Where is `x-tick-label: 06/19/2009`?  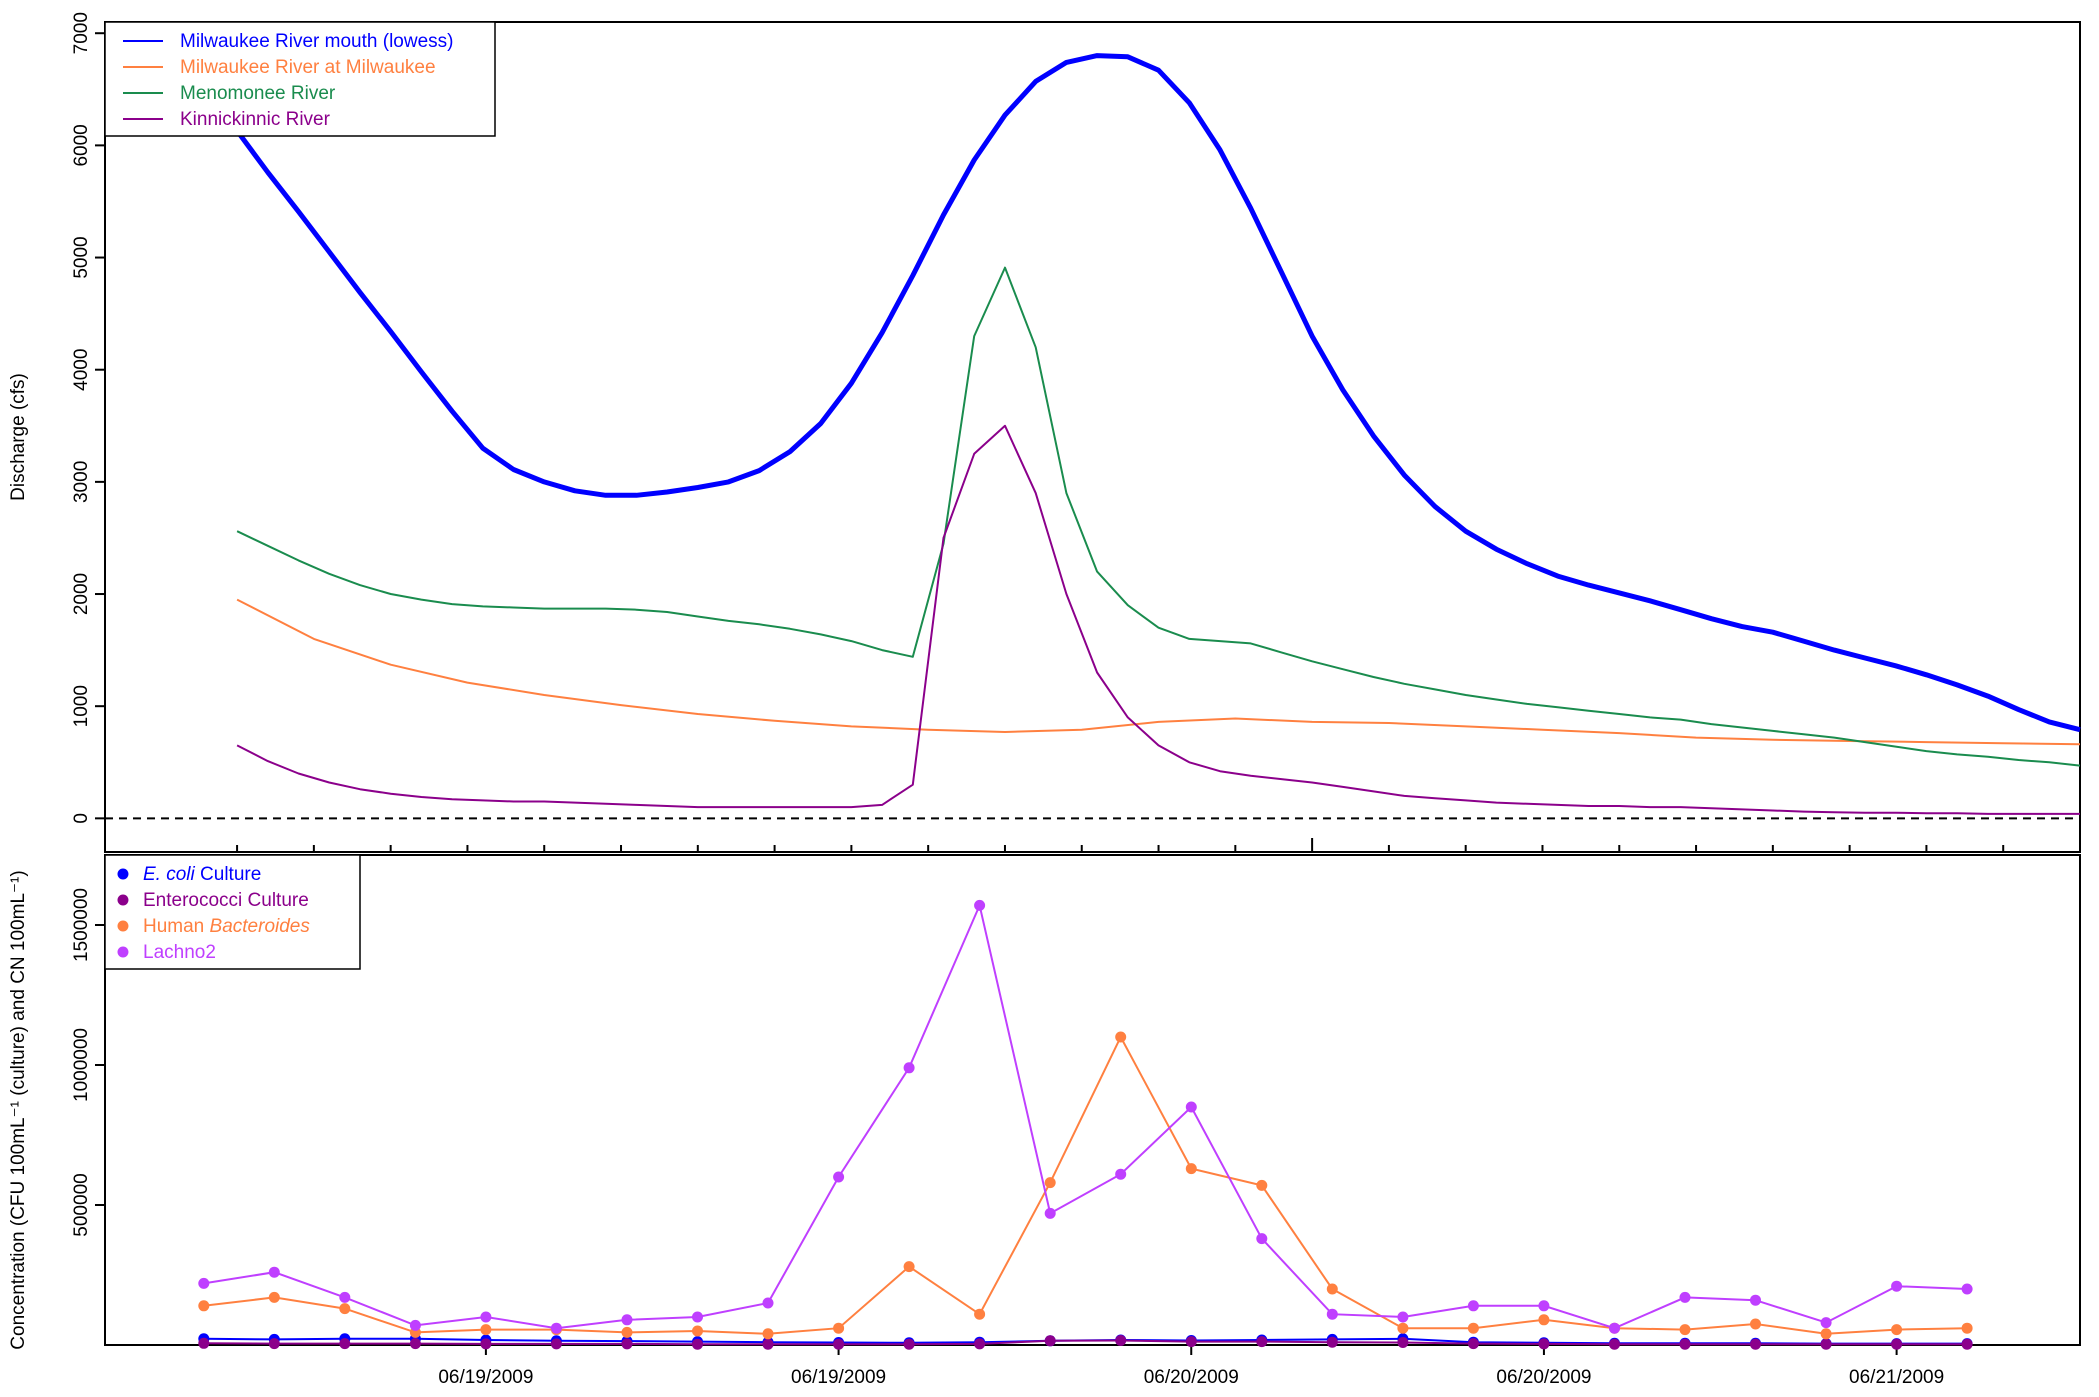 x-tick-label: 06/19/2009 is located at coordinates (838, 1377).